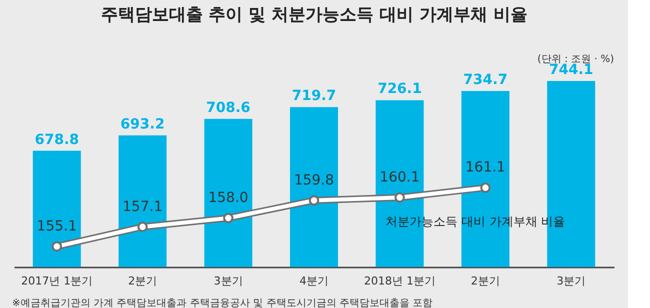  I want to click on data-label: 159.8, so click(314, 180).